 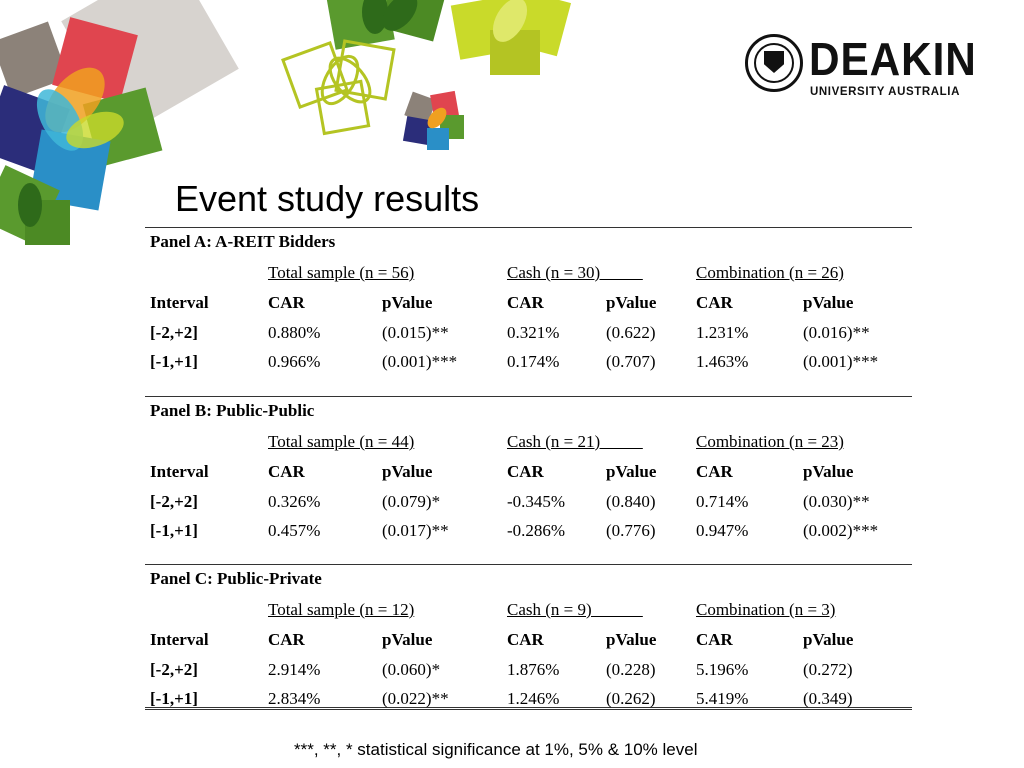 What do you see at coordinates (836, 501) in the screenshot?
I see `table-cell: (0.030)**` at bounding box center [836, 501].